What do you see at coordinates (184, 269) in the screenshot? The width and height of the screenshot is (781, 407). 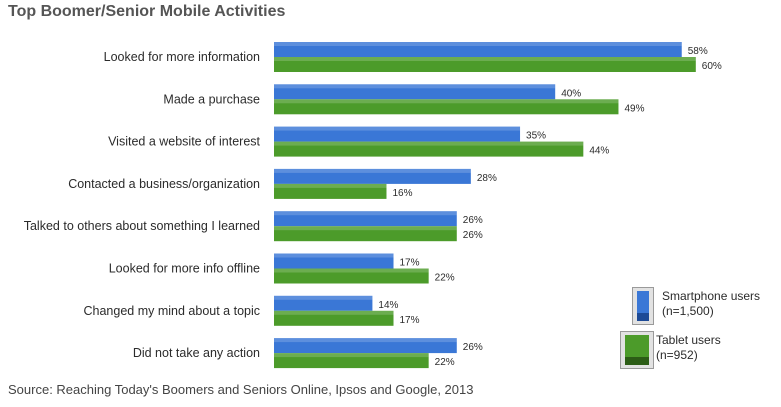 I see `category-label: Looked for more info offline` at bounding box center [184, 269].